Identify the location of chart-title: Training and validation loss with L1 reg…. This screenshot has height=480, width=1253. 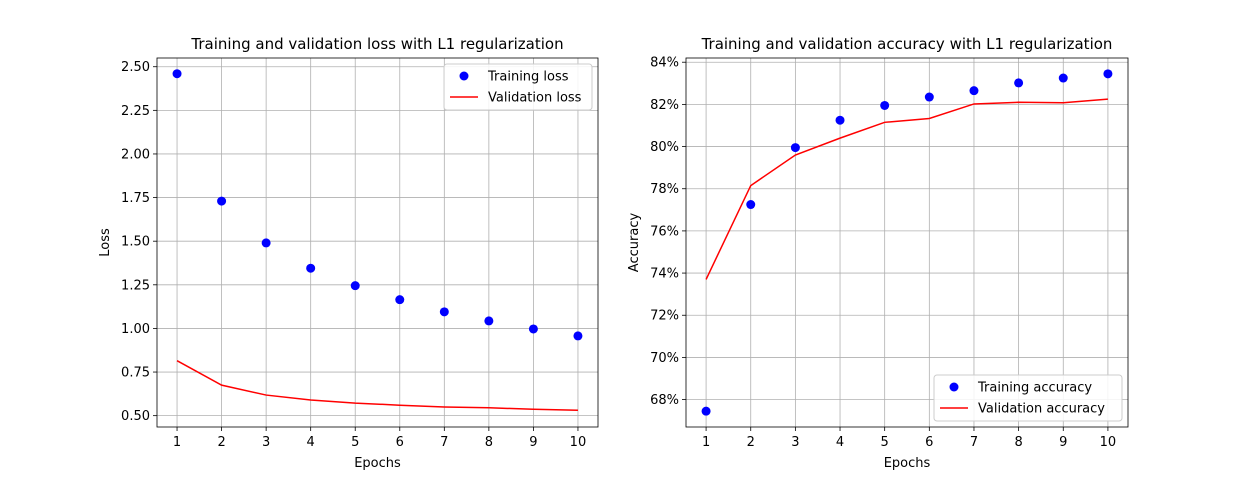
(376, 44).